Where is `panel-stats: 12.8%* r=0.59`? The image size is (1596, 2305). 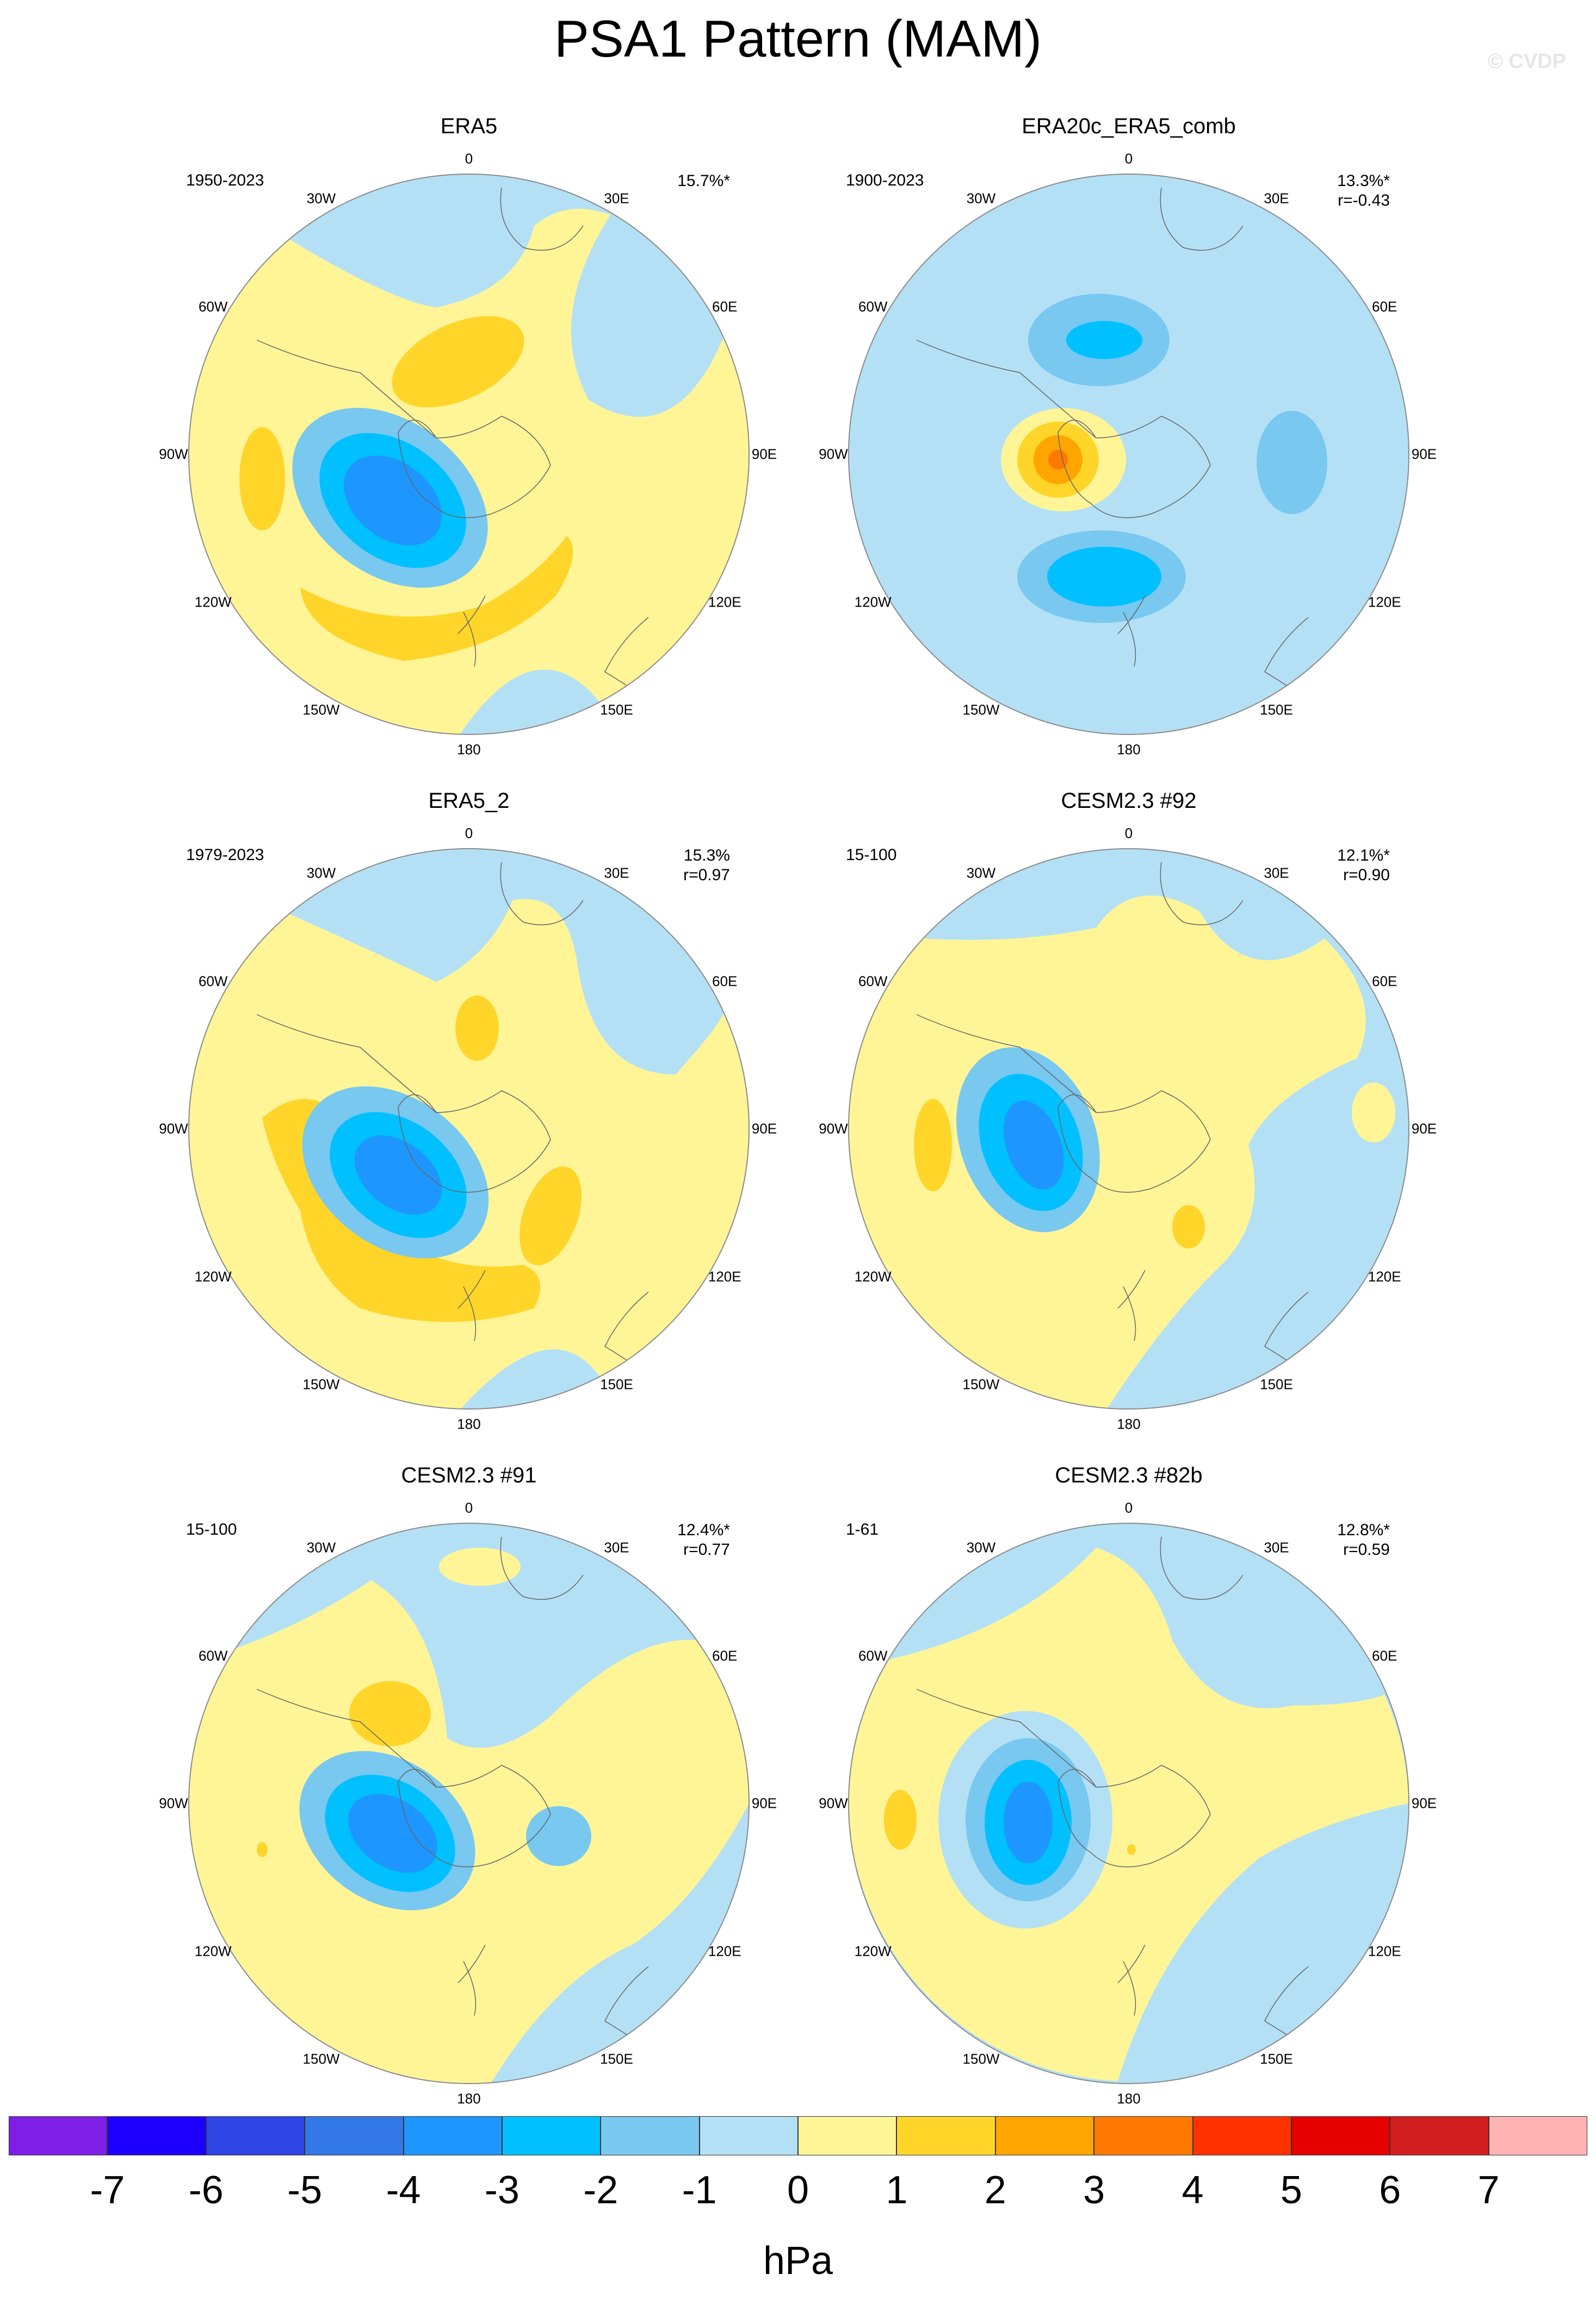
panel-stats: 12.8%* r=0.59 is located at coordinates (1363, 1540).